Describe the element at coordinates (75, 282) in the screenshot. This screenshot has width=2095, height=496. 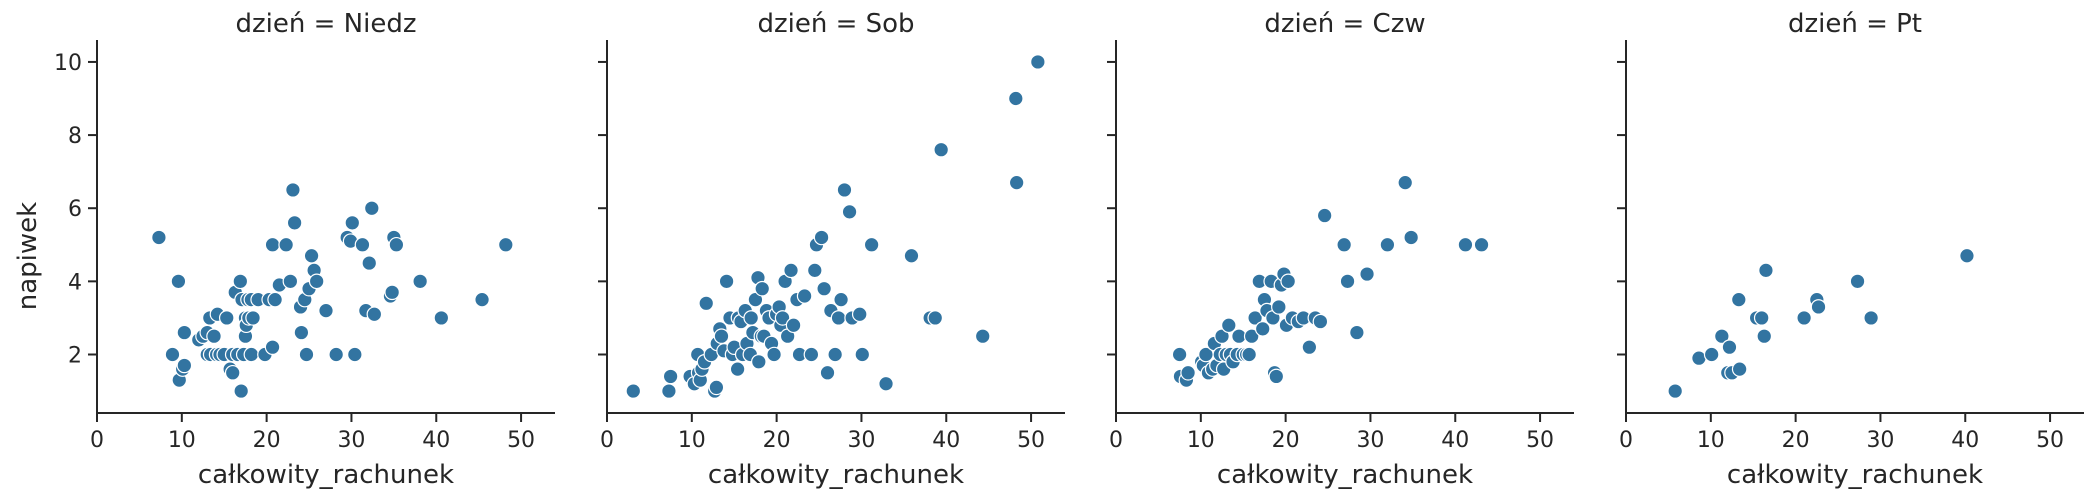
I see `y-tick-label: 4` at that location.